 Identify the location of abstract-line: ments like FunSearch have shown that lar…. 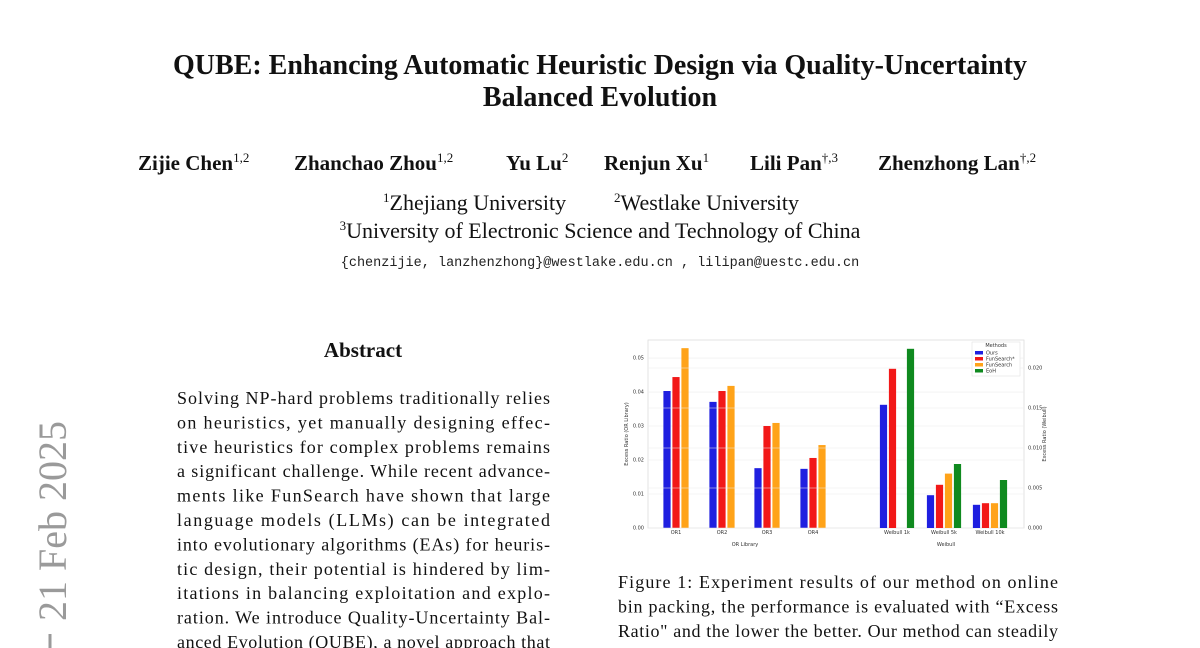
(363, 496).